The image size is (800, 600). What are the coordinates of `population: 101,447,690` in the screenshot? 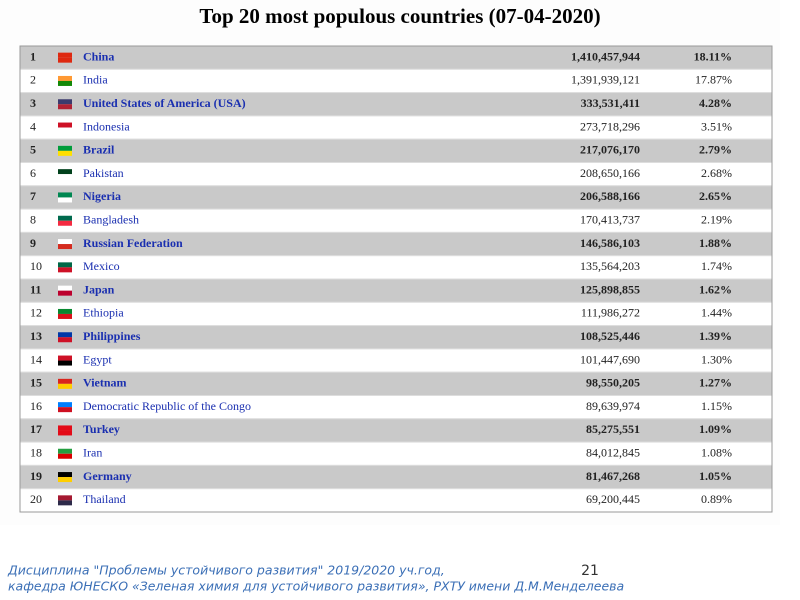 It's located at (610, 359).